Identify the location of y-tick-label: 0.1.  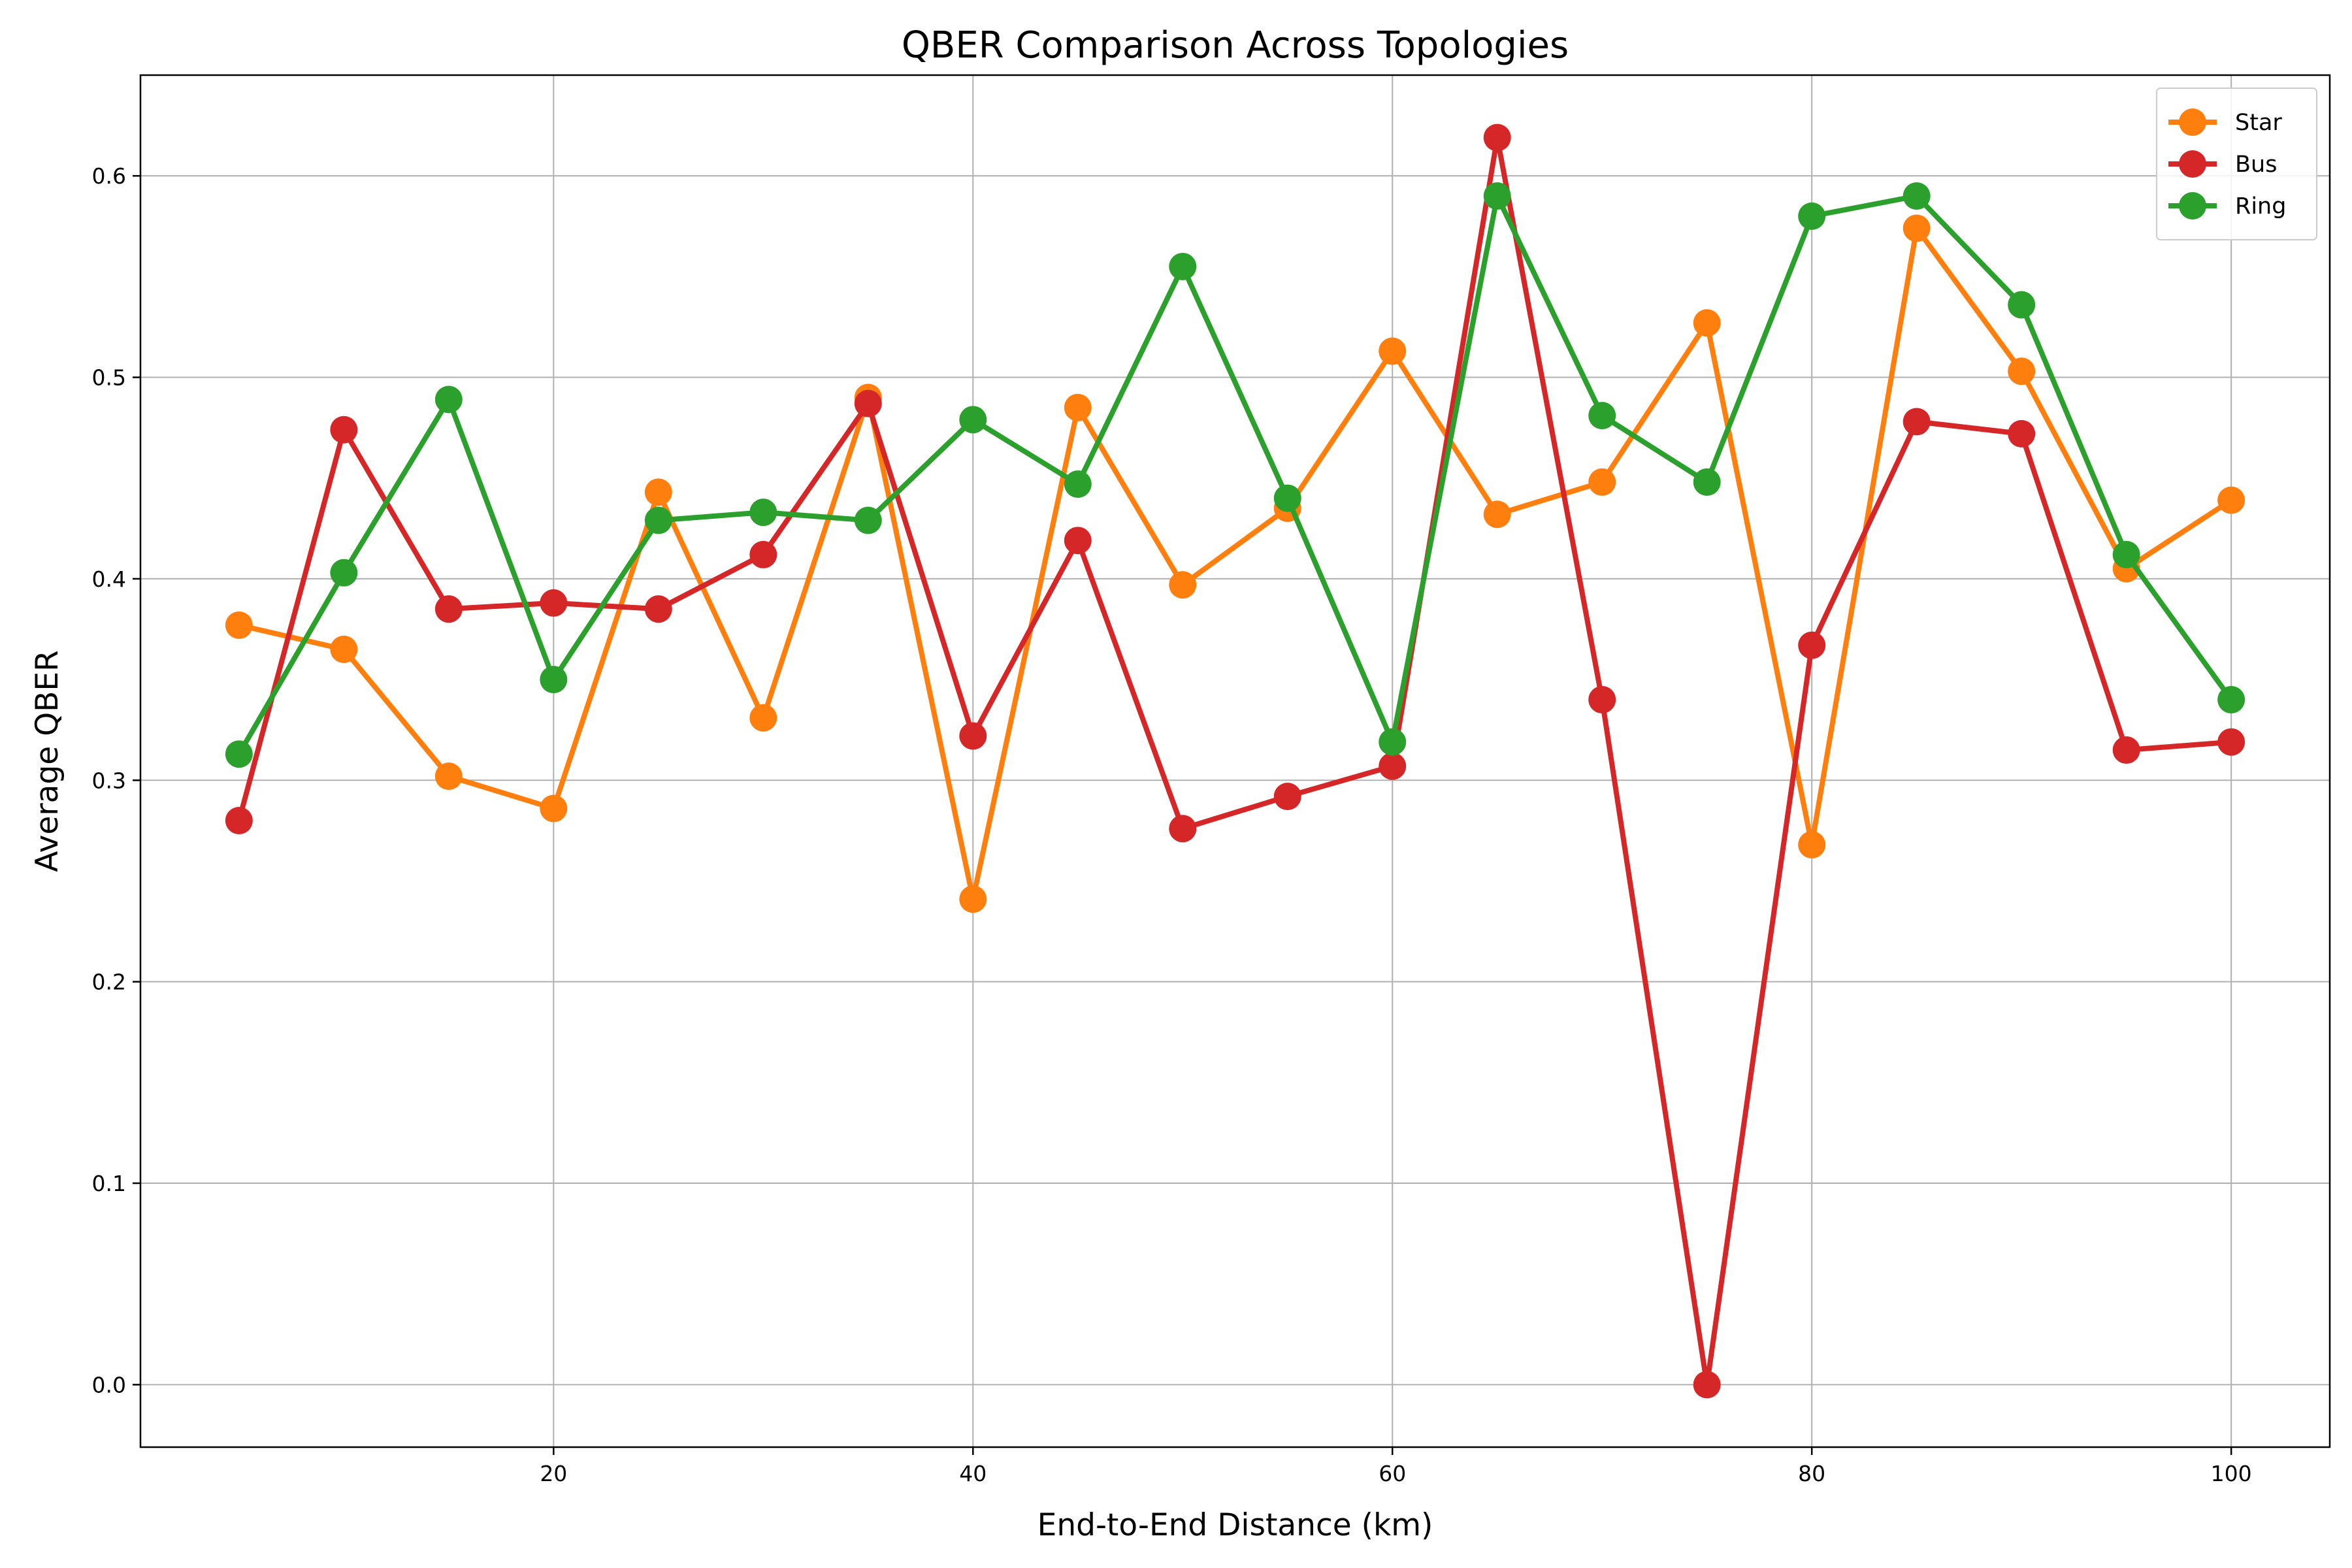
(109, 1183).